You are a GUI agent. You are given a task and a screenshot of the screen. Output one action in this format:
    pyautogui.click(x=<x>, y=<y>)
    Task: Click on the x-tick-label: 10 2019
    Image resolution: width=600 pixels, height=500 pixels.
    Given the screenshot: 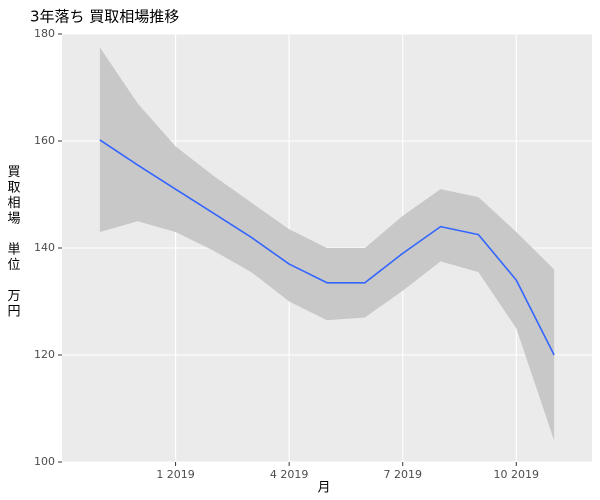 What is the action you would take?
    pyautogui.click(x=517, y=474)
    